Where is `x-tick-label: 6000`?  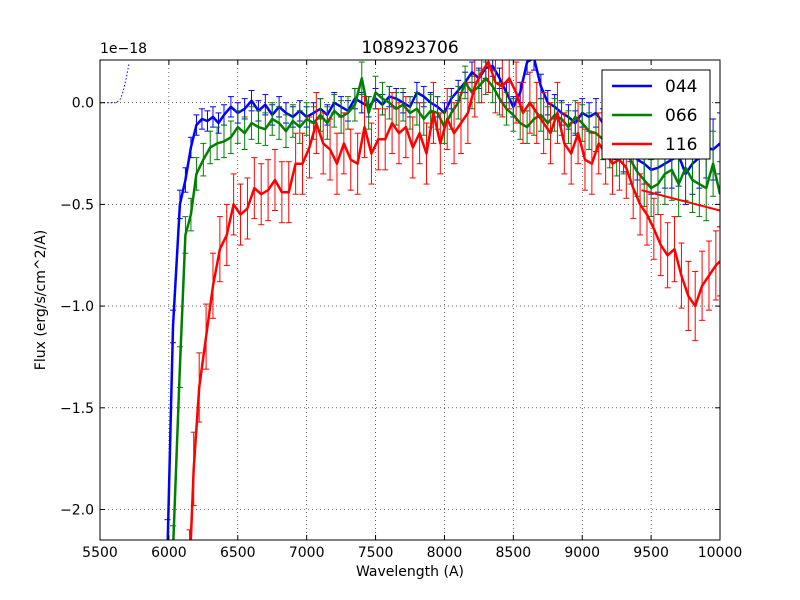 x-tick-label: 6000 is located at coordinates (169, 553).